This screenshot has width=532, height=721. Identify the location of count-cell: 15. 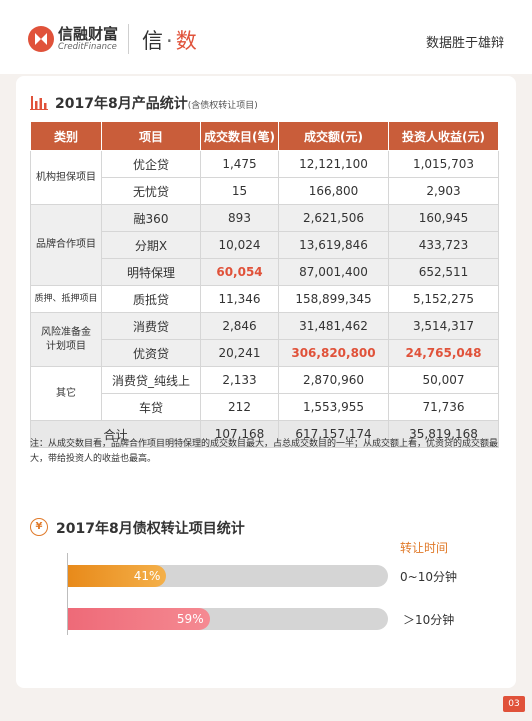
(239, 191).